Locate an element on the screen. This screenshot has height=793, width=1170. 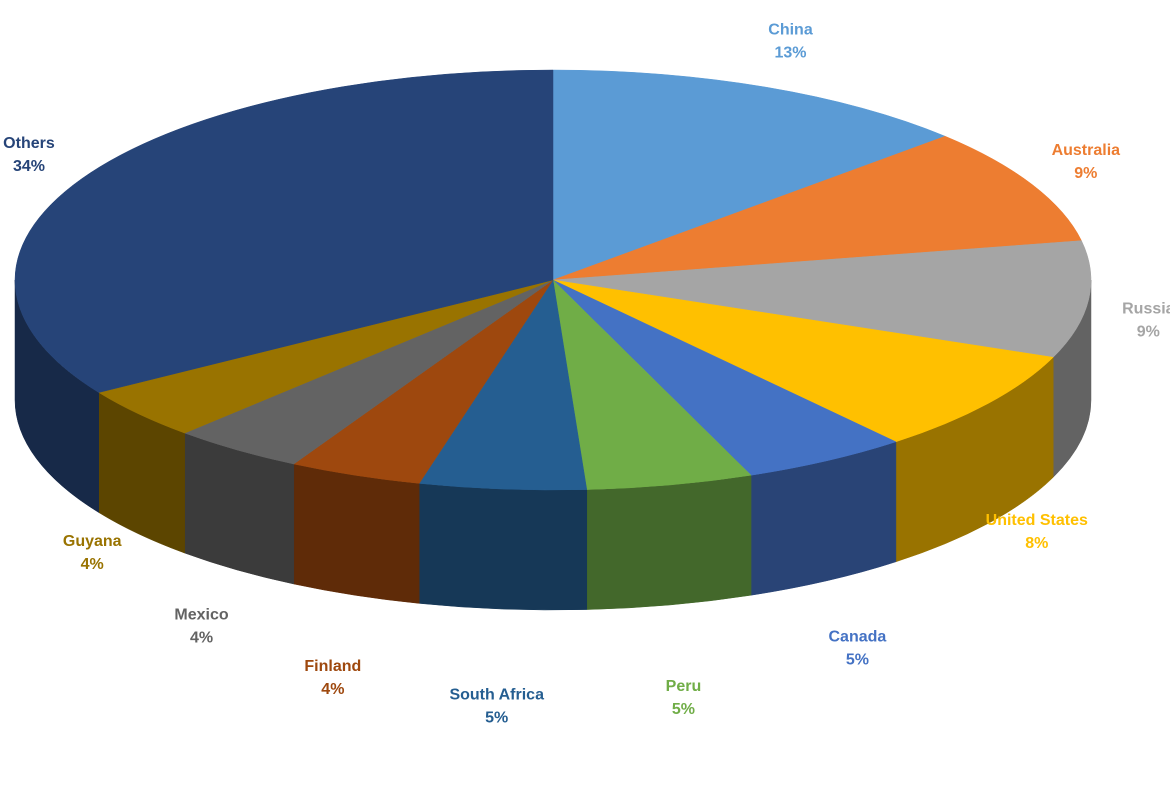
data-label-name: United States is located at coordinates (1037, 520).